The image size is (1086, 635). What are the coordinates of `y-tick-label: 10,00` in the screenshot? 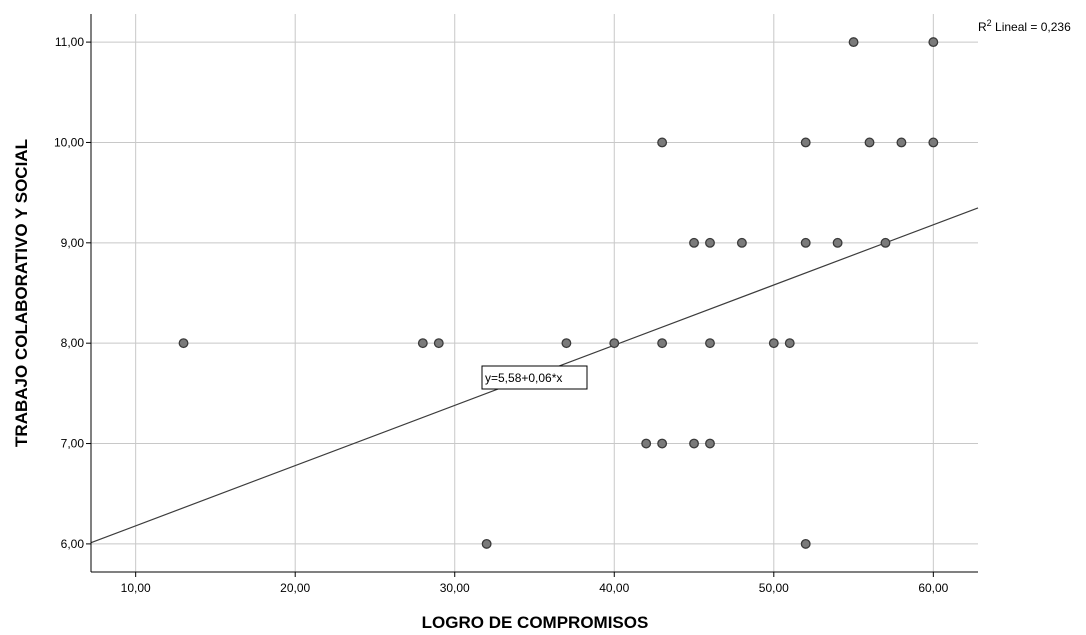 It's located at (69, 142).